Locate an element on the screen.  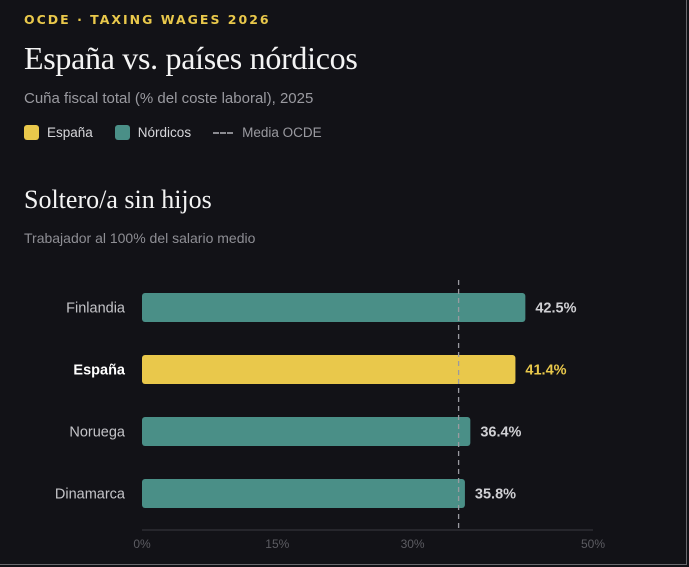
x-tick-label-1: 15% is located at coordinates (277, 544).